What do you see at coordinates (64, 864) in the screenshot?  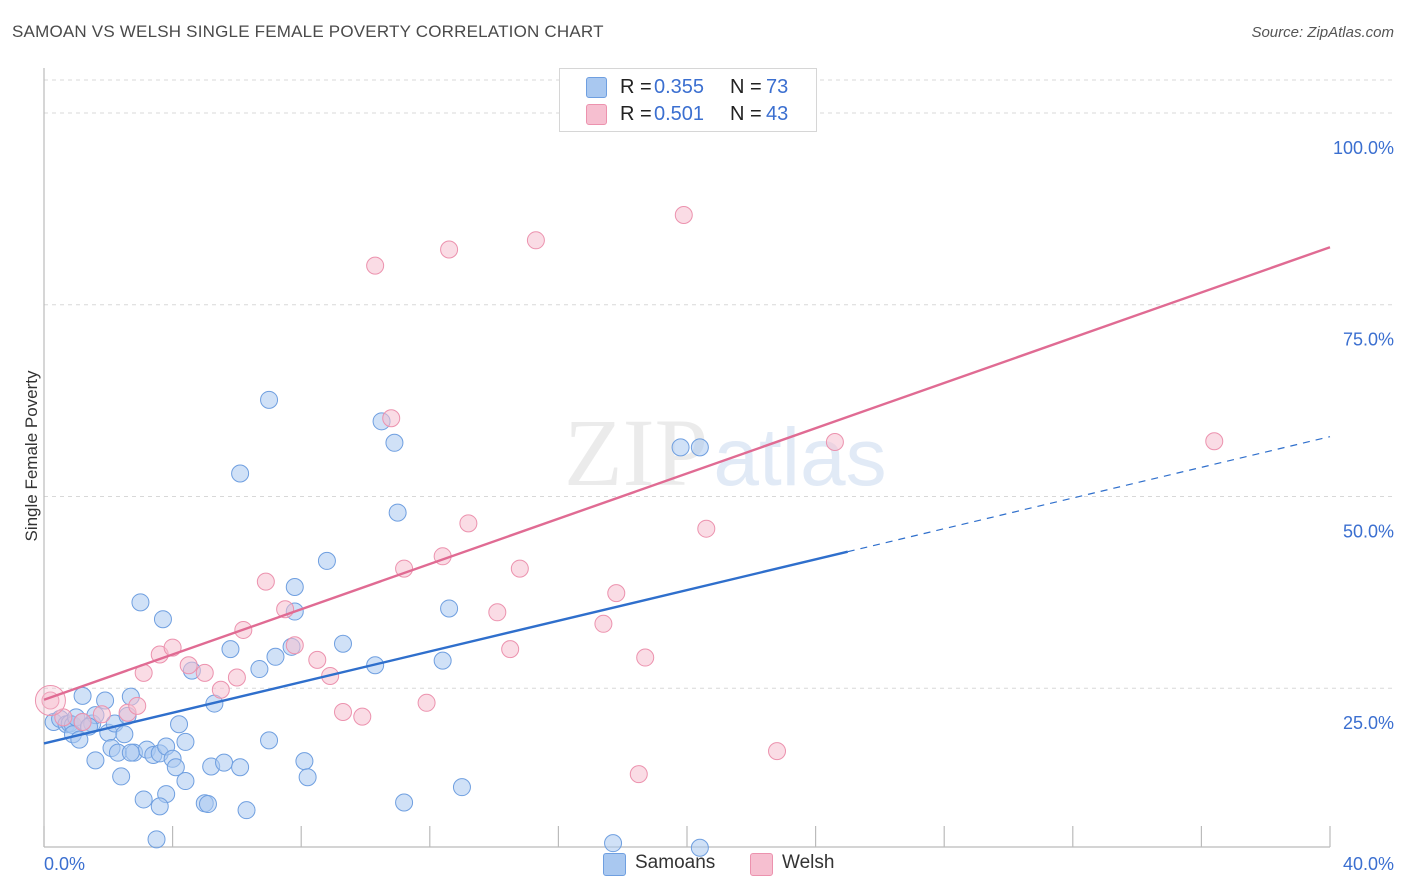 I see `x-tick-label-left: 0.0%` at bounding box center [64, 864].